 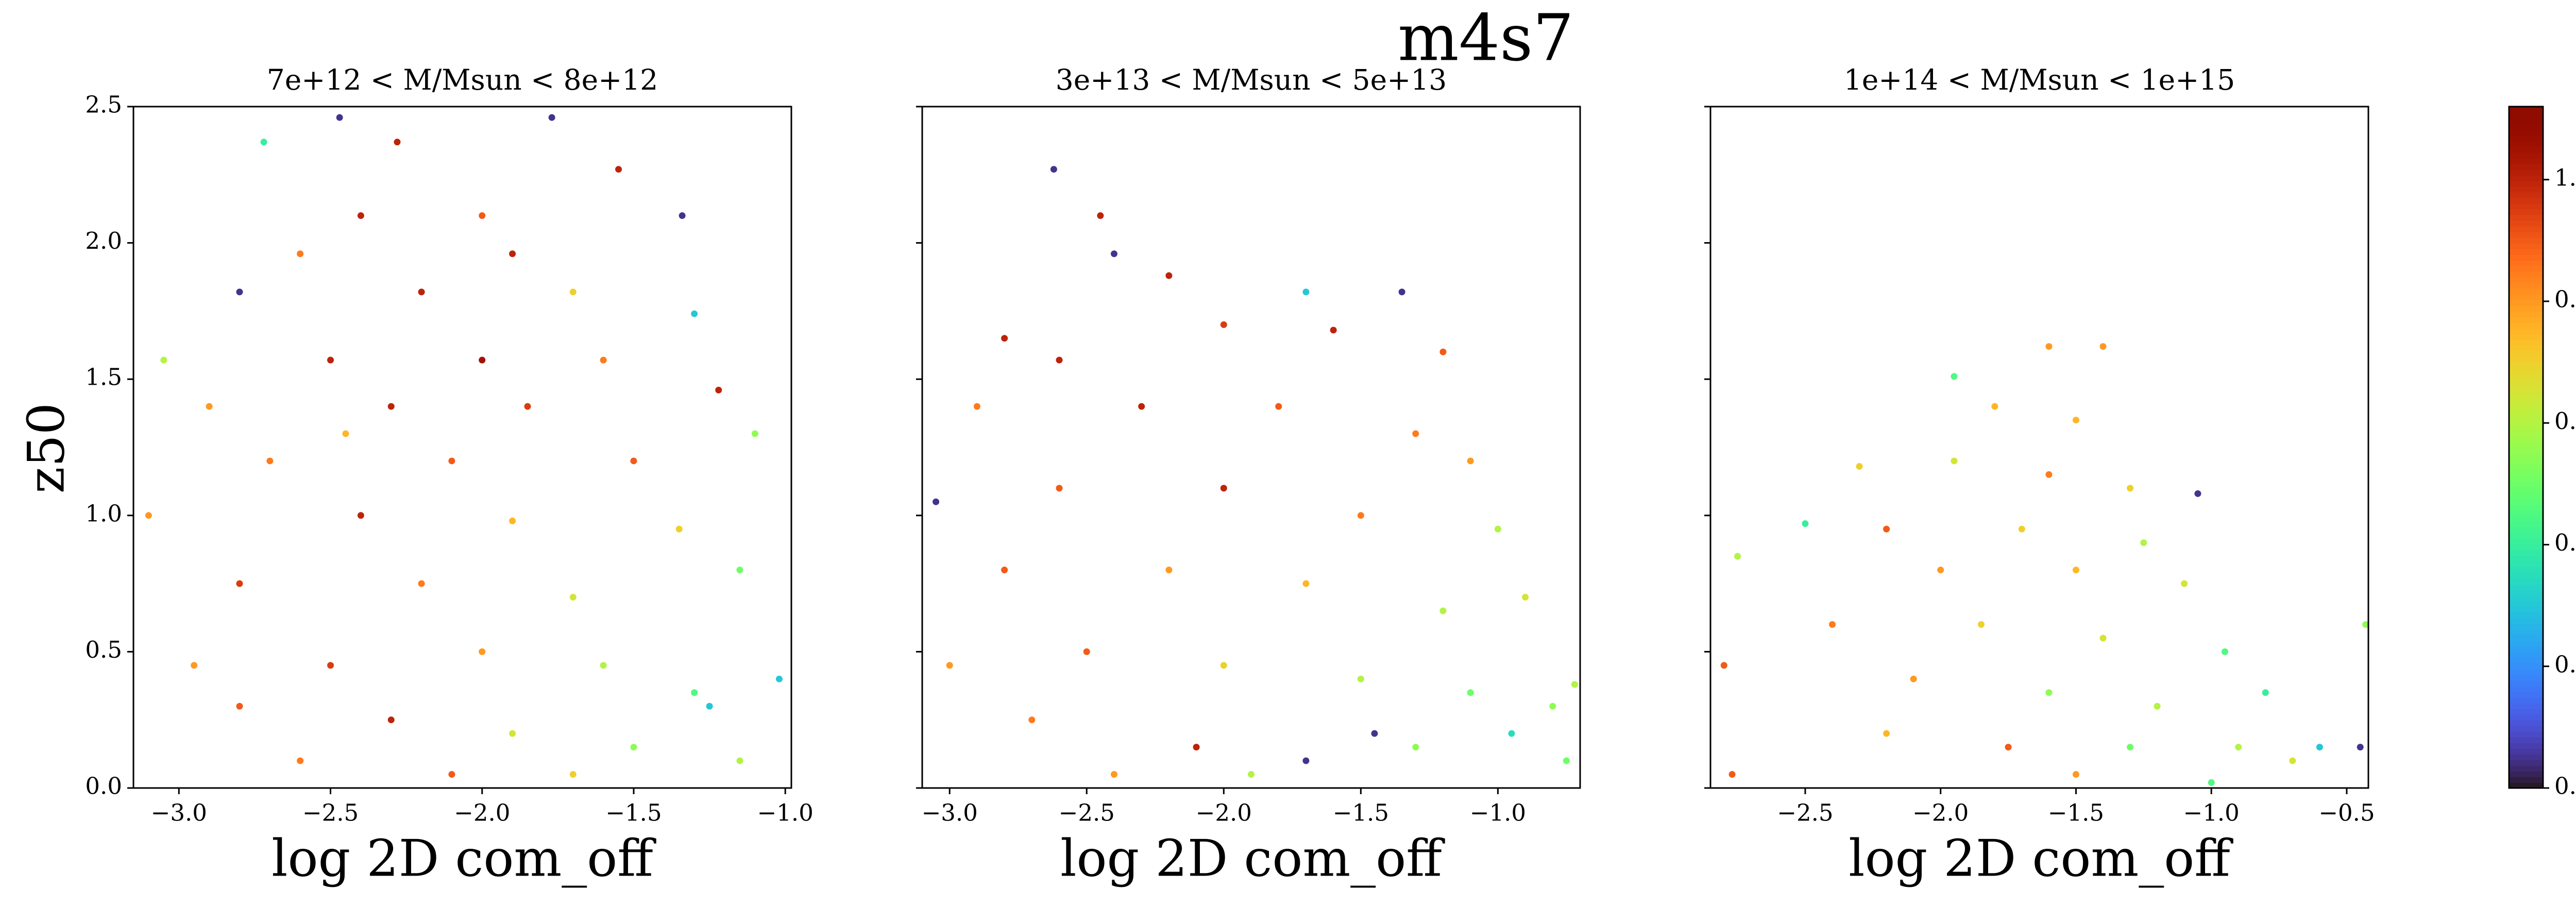 I want to click on colorbar-tick-label: 0.6, so click(x=2565, y=421).